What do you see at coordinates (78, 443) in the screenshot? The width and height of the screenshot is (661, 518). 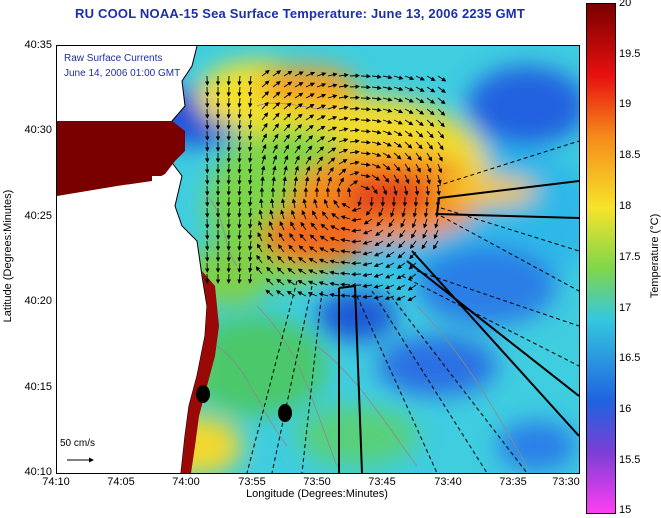 I see `scale-label: 50 cm/s` at bounding box center [78, 443].